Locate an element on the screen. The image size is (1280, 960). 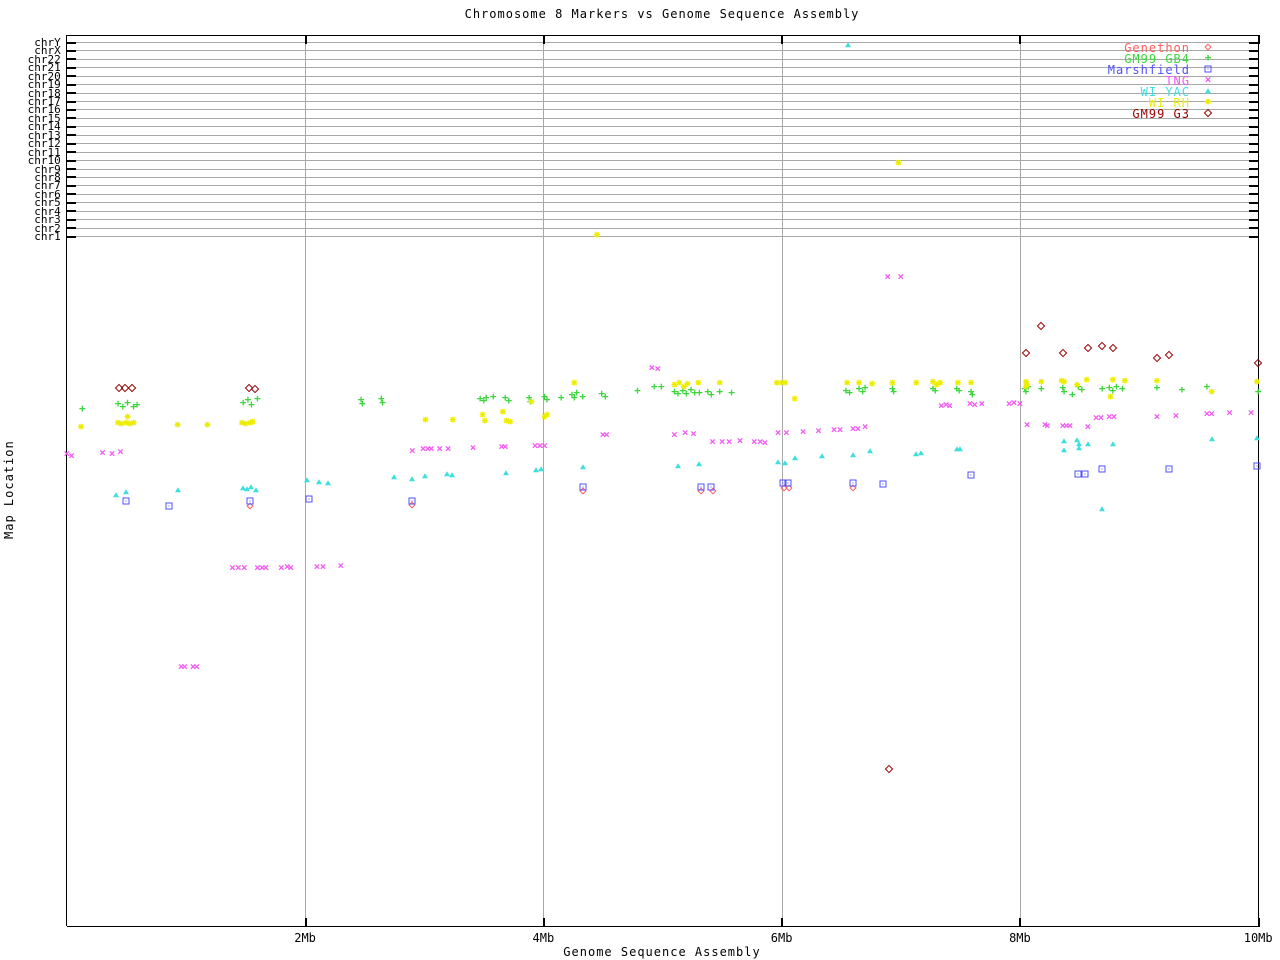
x-tick-bottom is located at coordinates (543, 922).